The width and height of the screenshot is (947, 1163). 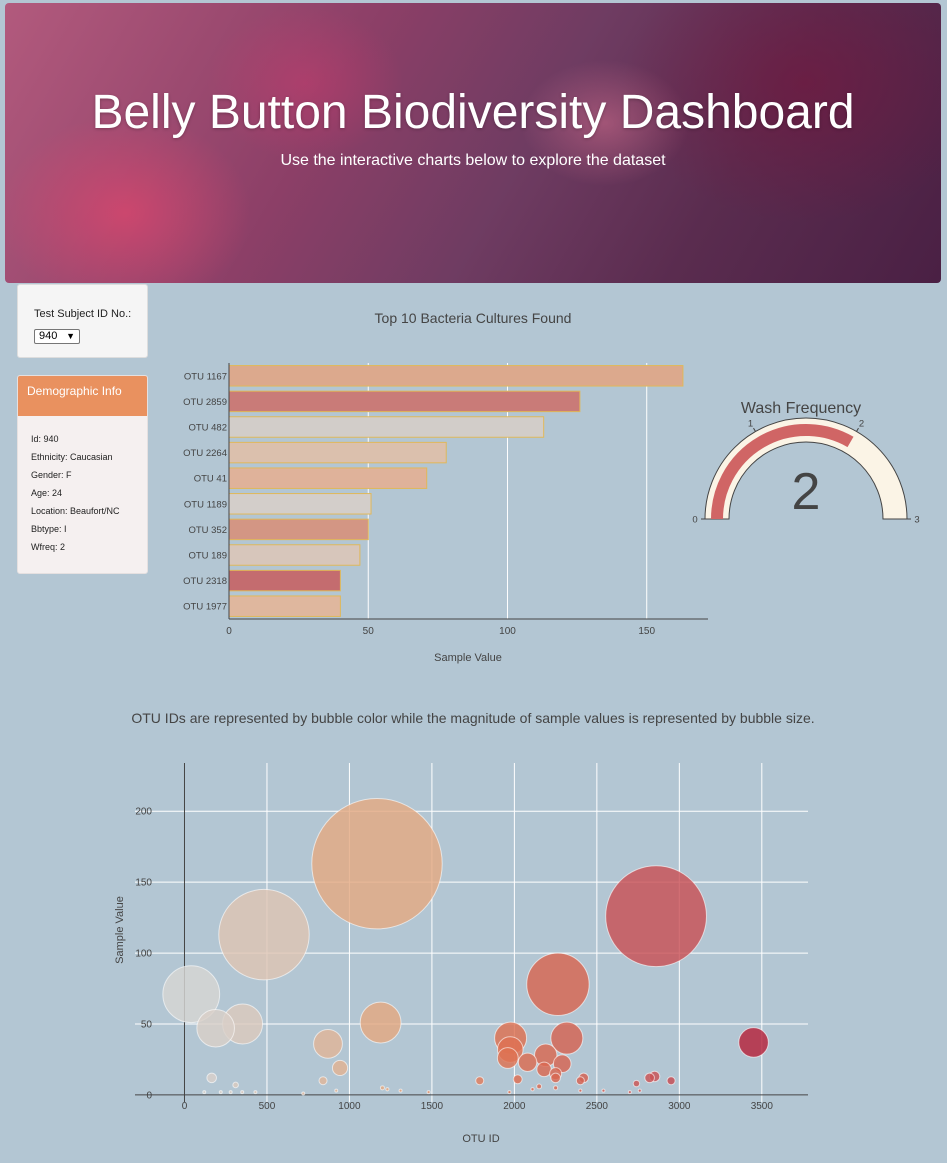 What do you see at coordinates (507, 631) in the screenshot?
I see `bar-x-tick-label: 100` at bounding box center [507, 631].